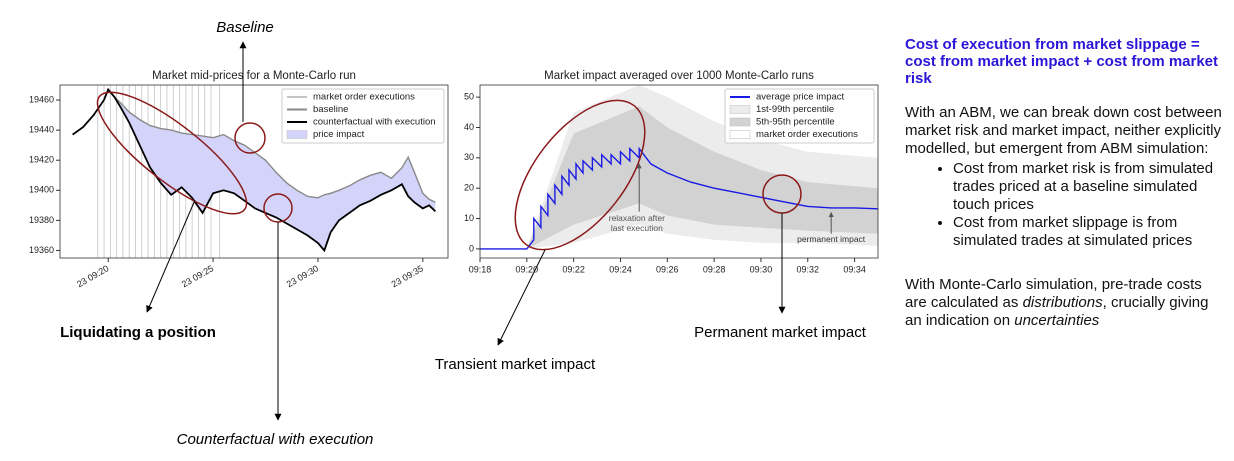  Describe the element at coordinates (573, 269) in the screenshot. I see `x-tick-label: 09:22` at that location.